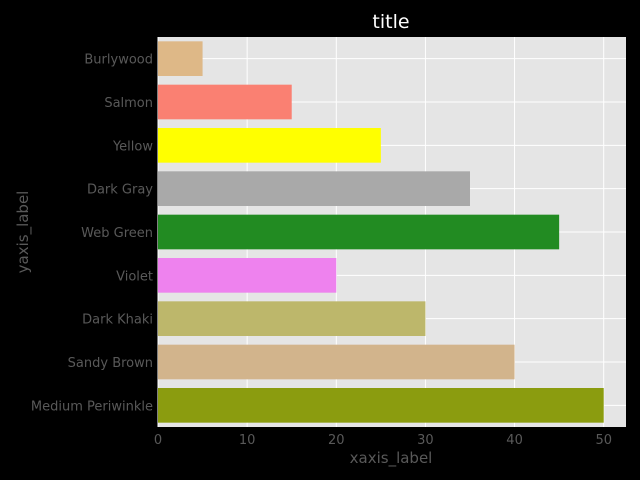 The image size is (640, 480). I want to click on y-axis-label: yaxis_label, so click(23, 232).